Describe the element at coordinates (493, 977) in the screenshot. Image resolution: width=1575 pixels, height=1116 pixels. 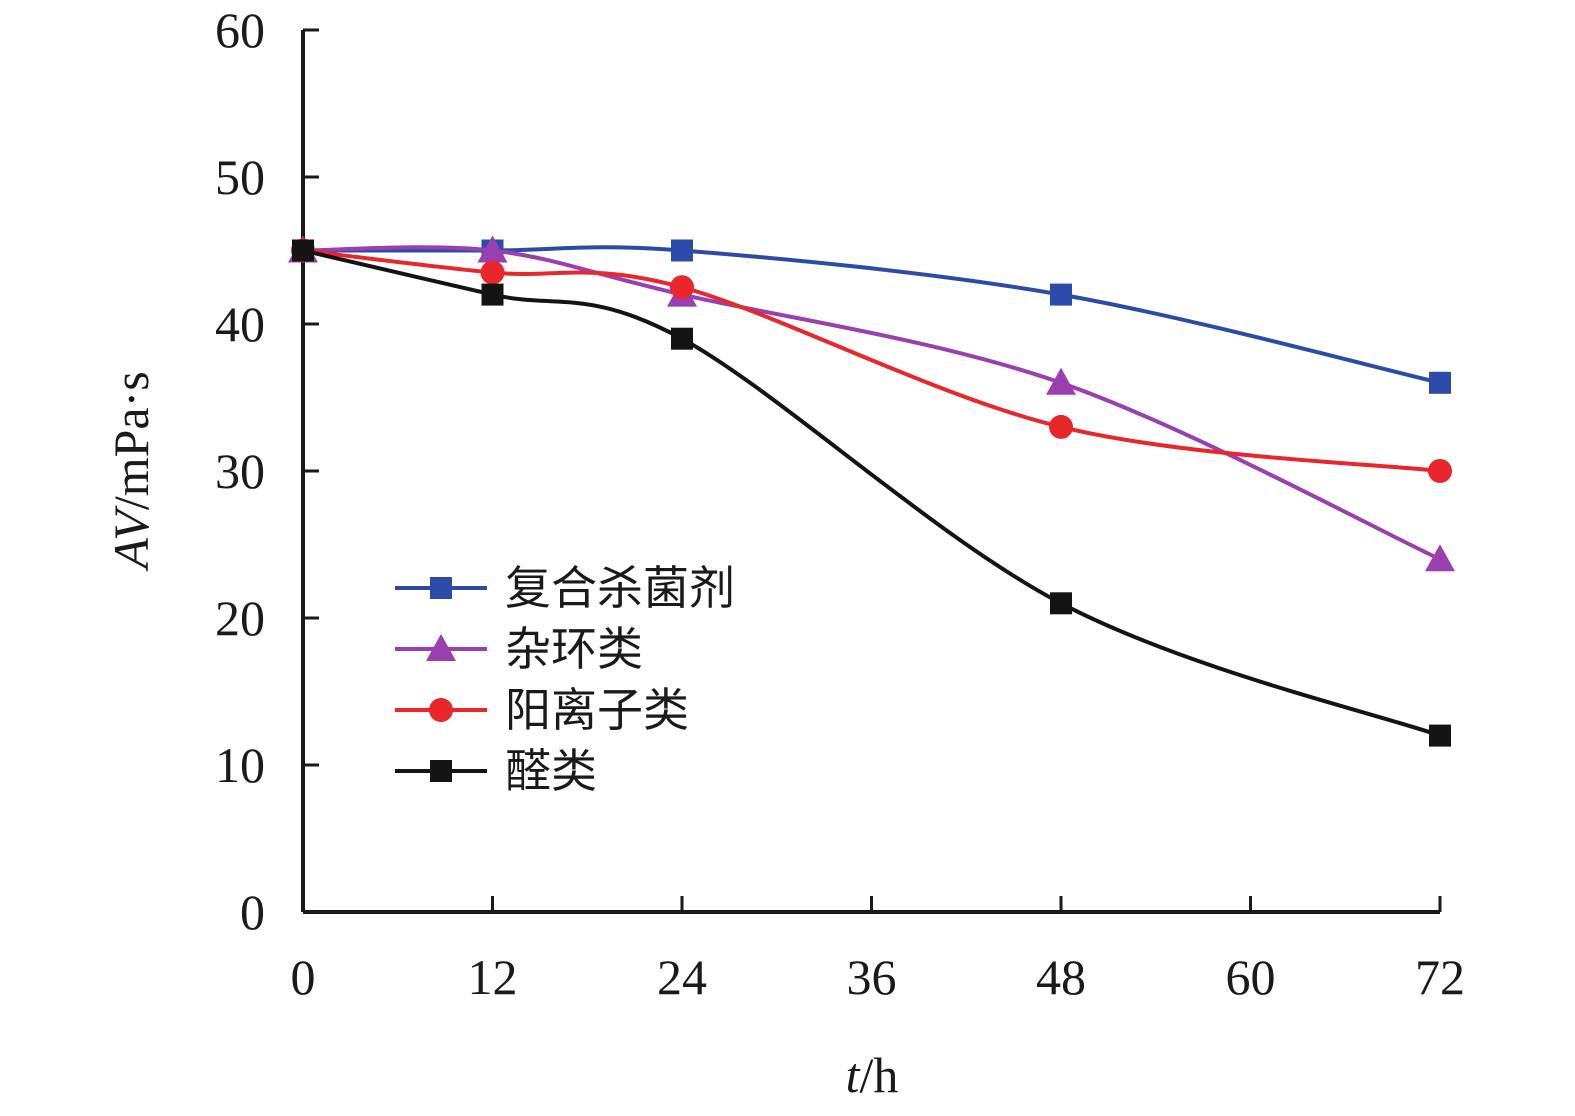
I see `x-tick-label: 12` at that location.